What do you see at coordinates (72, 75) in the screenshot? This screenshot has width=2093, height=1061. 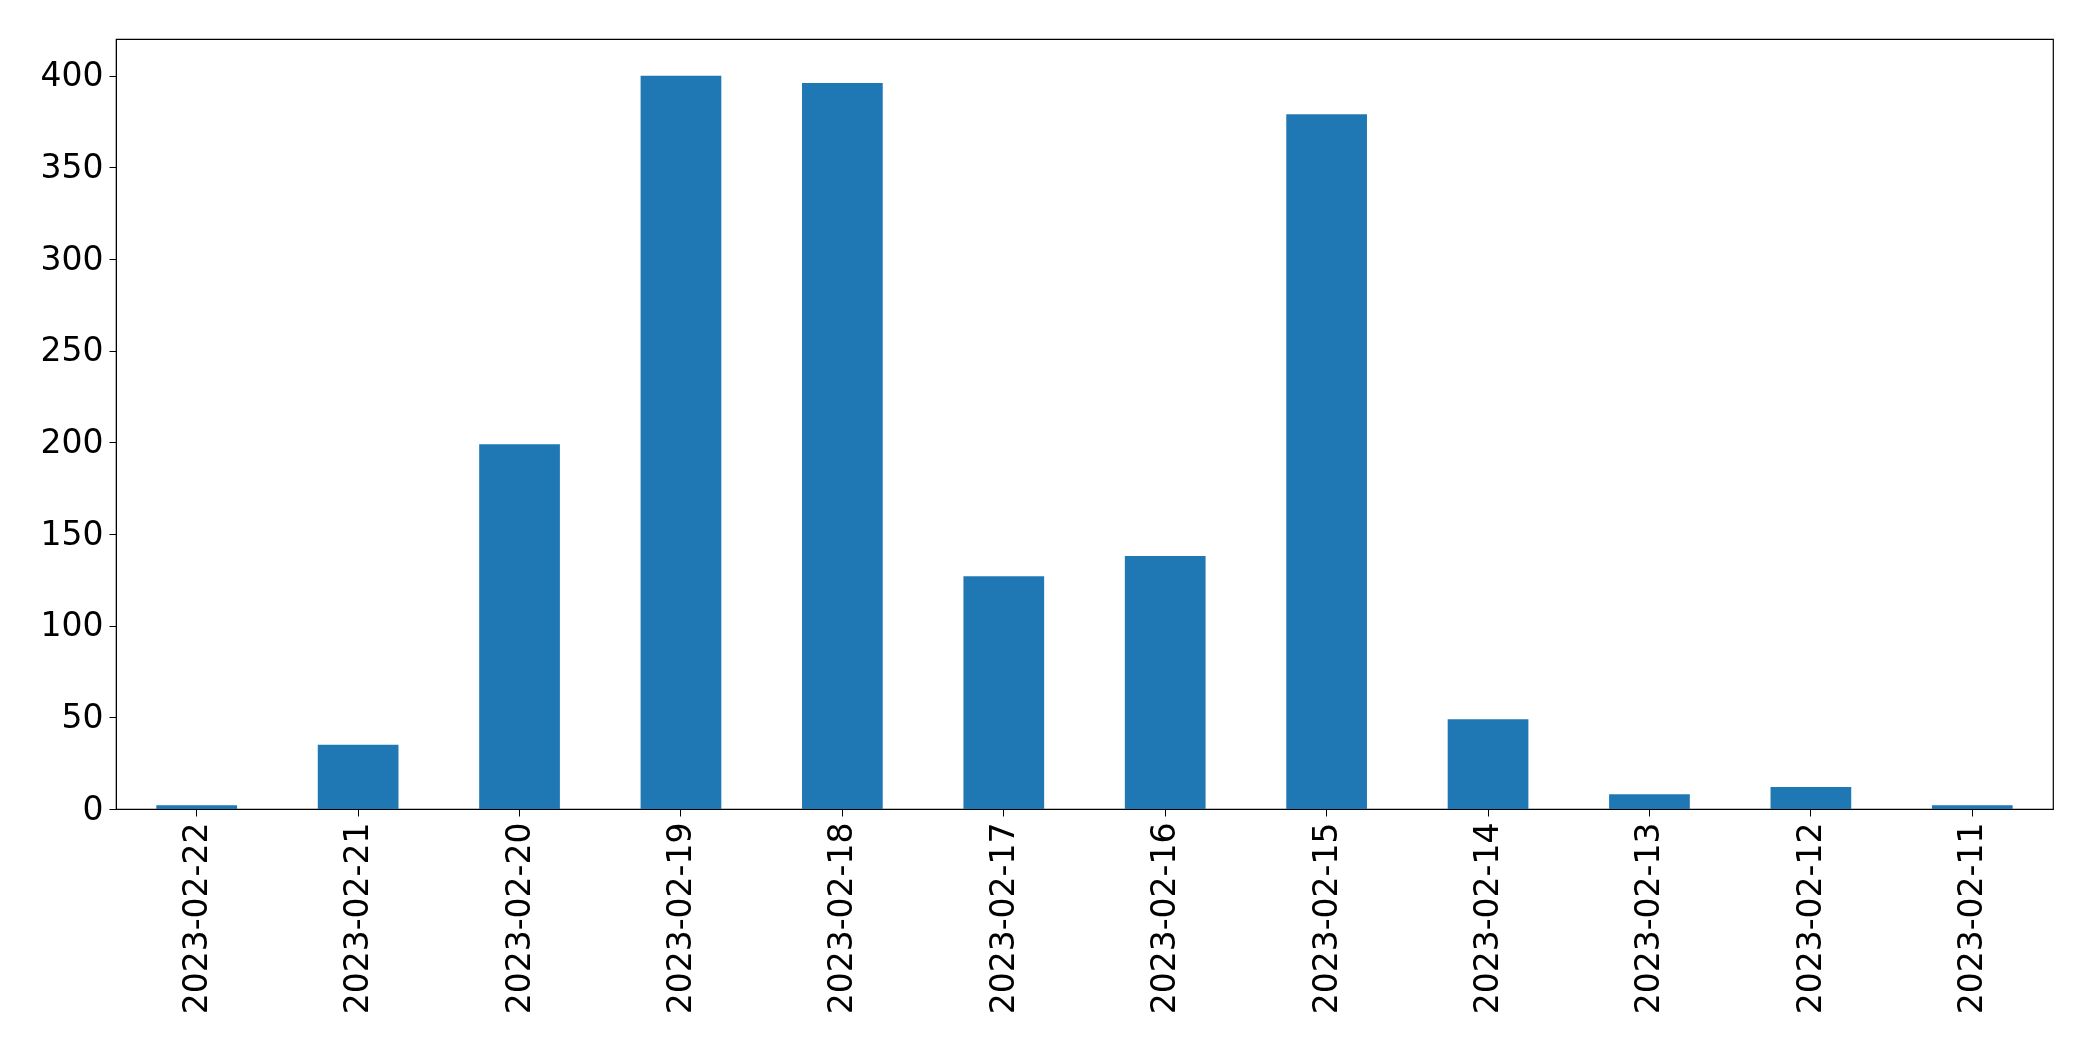 I see `y-tick-label: 400` at bounding box center [72, 75].